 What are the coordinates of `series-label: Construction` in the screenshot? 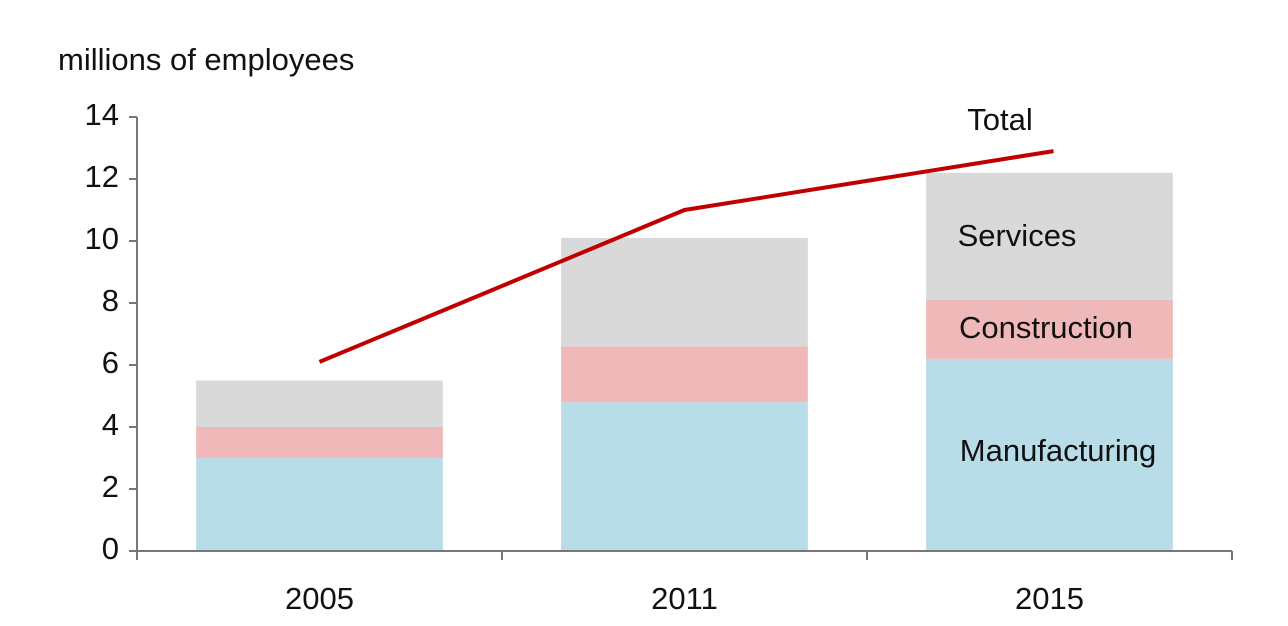 It's located at (1046, 327).